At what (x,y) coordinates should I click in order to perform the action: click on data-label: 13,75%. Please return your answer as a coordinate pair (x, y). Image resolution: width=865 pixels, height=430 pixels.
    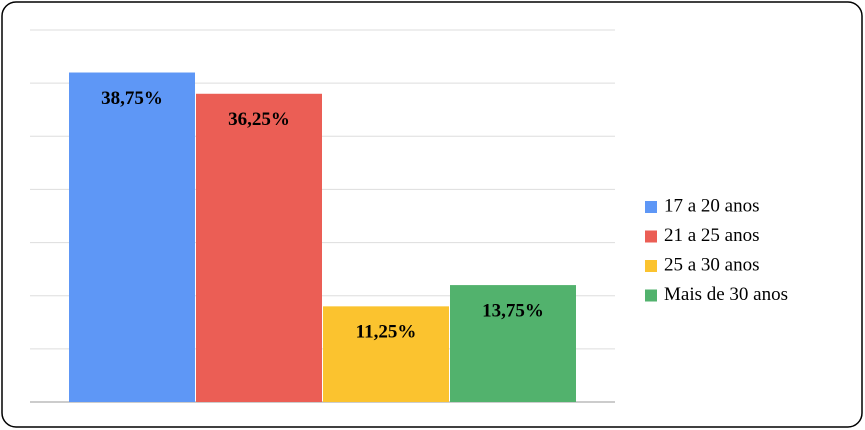
    Looking at the image, I should click on (513, 310).